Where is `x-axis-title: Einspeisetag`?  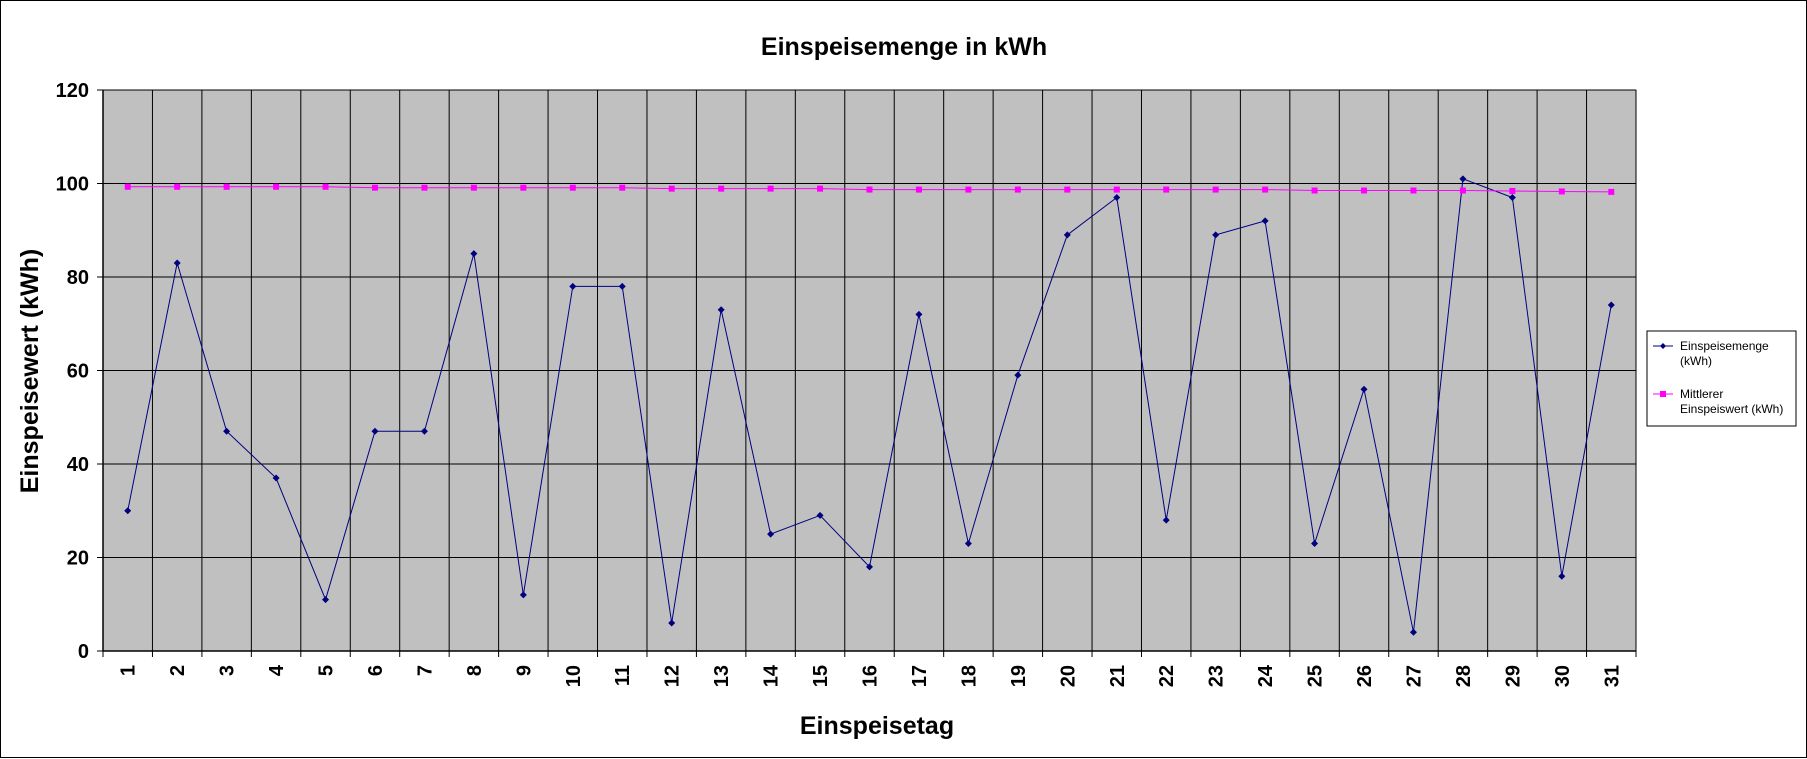
x-axis-title: Einspeisetag is located at coordinates (877, 726).